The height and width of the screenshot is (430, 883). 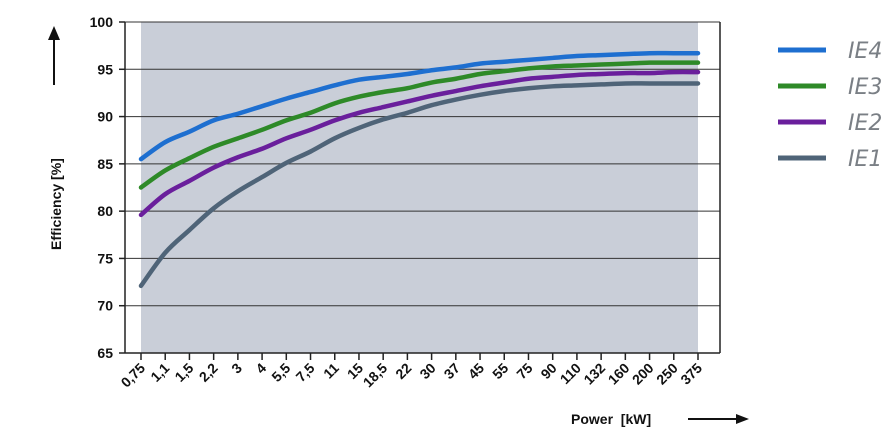 I want to click on x-tick-label: 110, so click(x=570, y=373).